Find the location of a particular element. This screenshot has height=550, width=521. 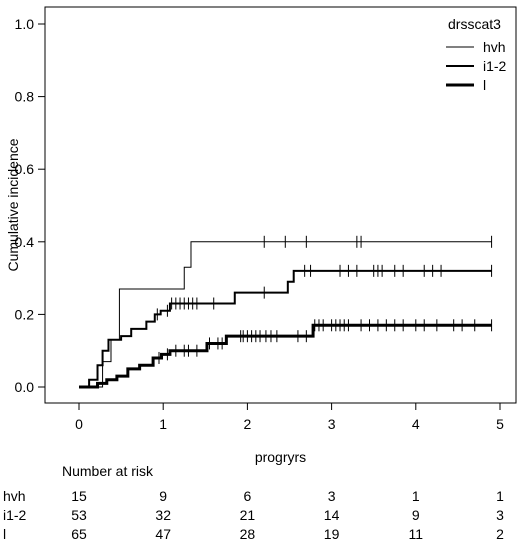

risk-value: 65 is located at coordinates (79, 534).